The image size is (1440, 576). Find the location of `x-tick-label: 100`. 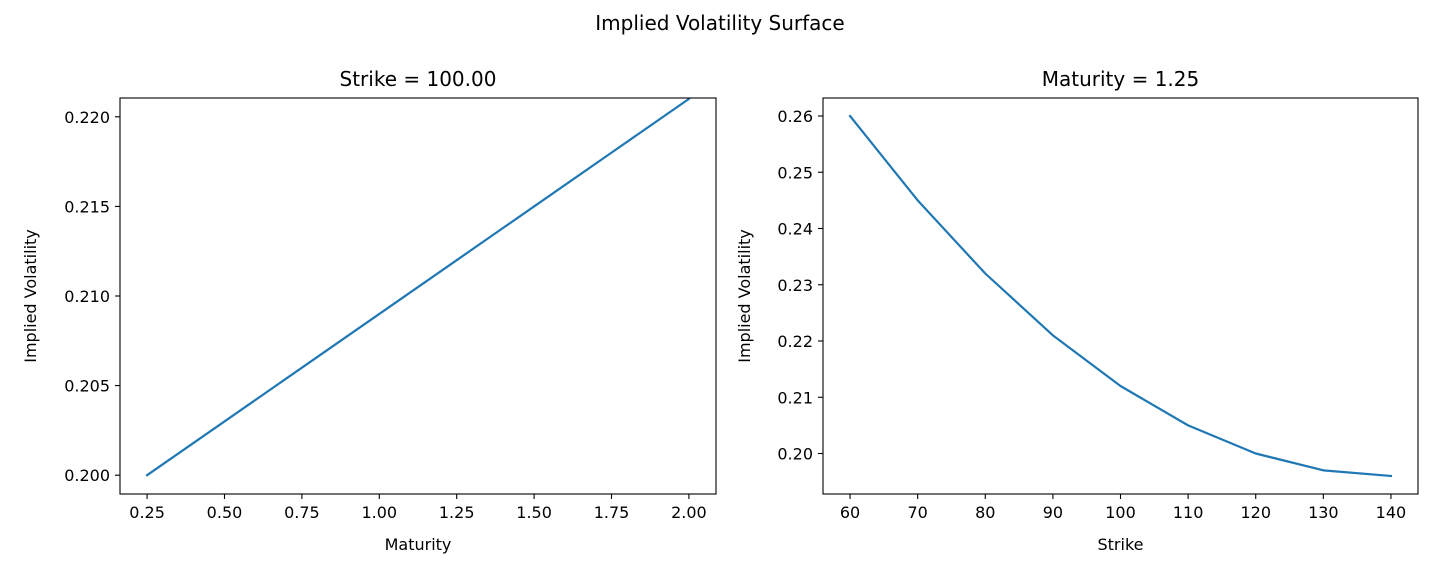

x-tick-label: 100 is located at coordinates (1120, 512).